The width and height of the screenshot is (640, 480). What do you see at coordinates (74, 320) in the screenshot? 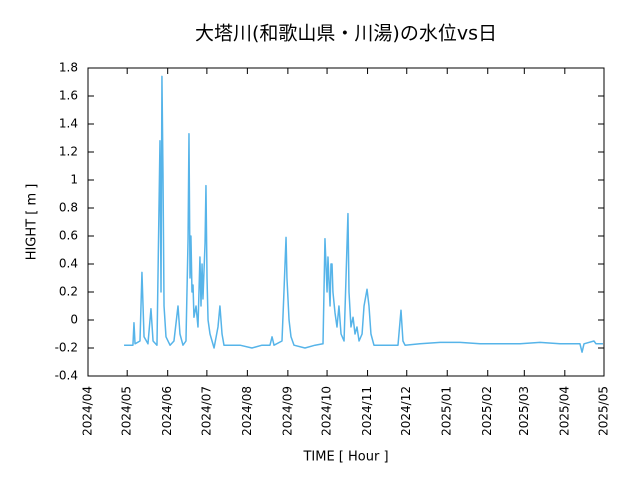
I see `y-tick-label: 0` at bounding box center [74, 320].